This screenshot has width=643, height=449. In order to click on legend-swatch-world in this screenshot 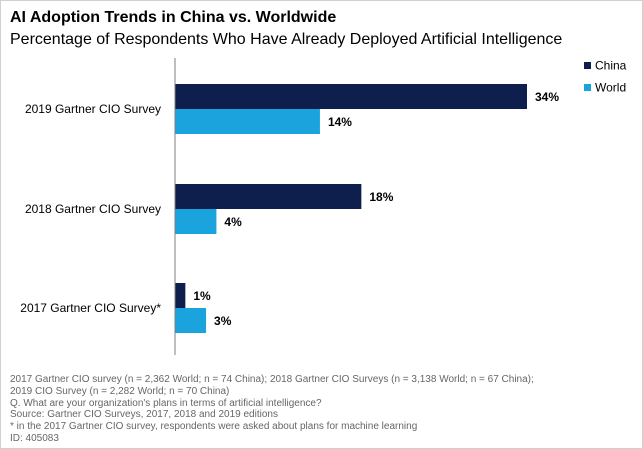, I will do `click(587, 87)`.